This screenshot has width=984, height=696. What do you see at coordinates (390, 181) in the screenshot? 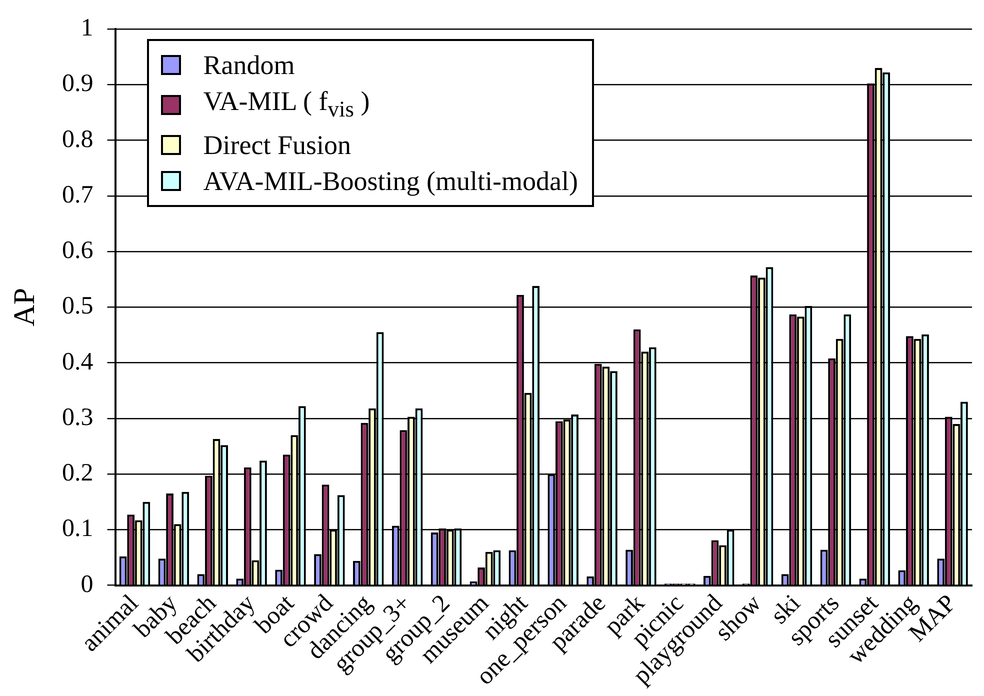
I see `legend-label: AVA-MIL-Boosting (multi-modal)` at bounding box center [390, 181].